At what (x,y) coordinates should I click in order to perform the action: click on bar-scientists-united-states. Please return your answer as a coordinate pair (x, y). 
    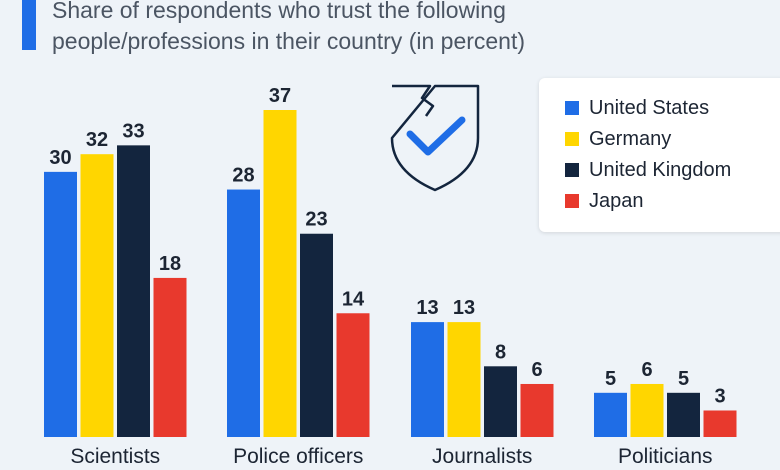
    Looking at the image, I should click on (60, 304).